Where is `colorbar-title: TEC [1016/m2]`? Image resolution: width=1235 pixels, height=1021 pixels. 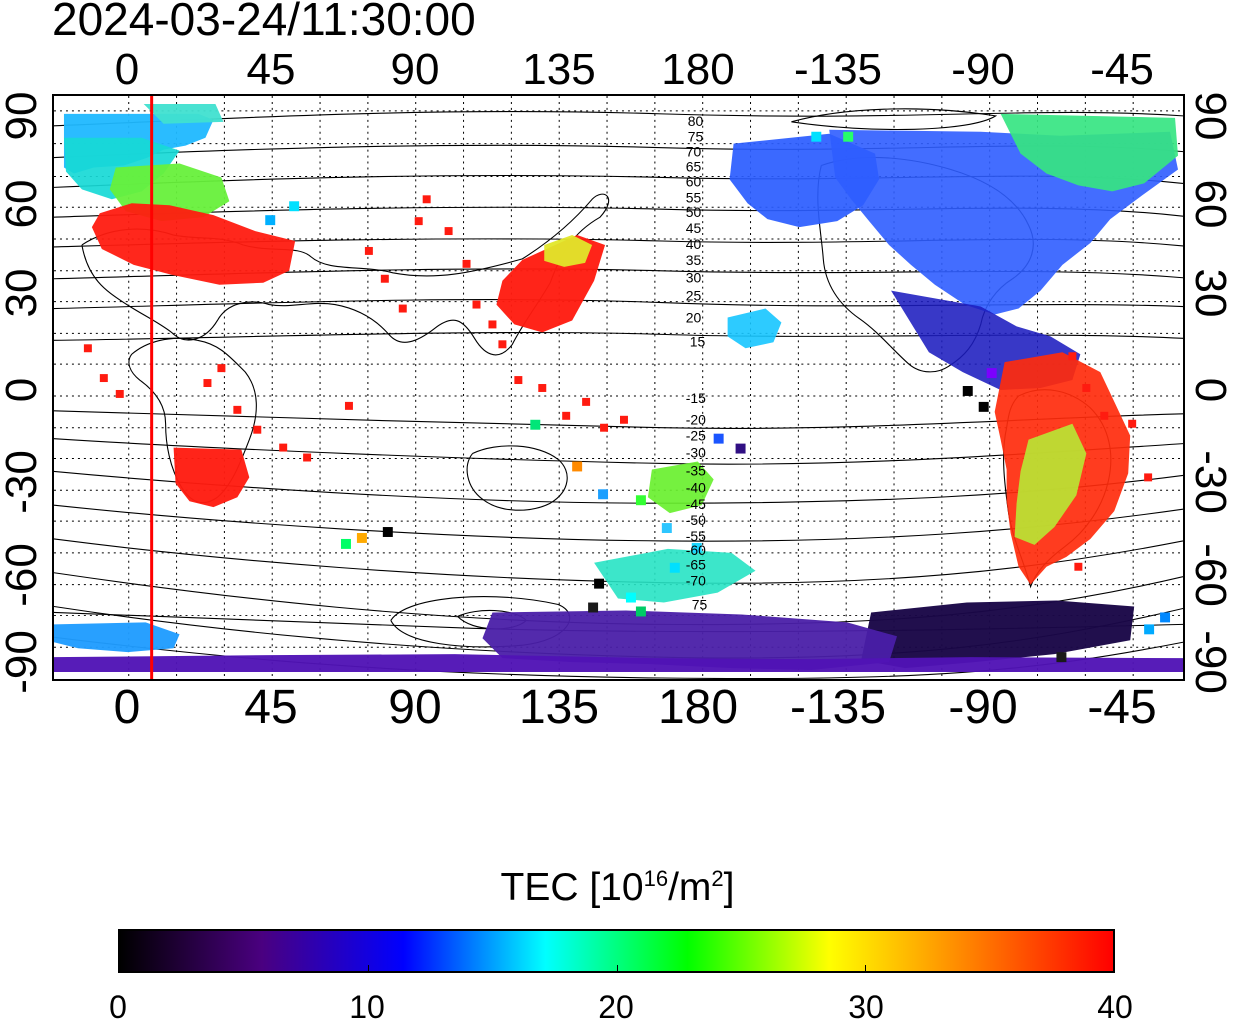 colorbar-title: TEC [1016/m2] is located at coordinates (617, 887).